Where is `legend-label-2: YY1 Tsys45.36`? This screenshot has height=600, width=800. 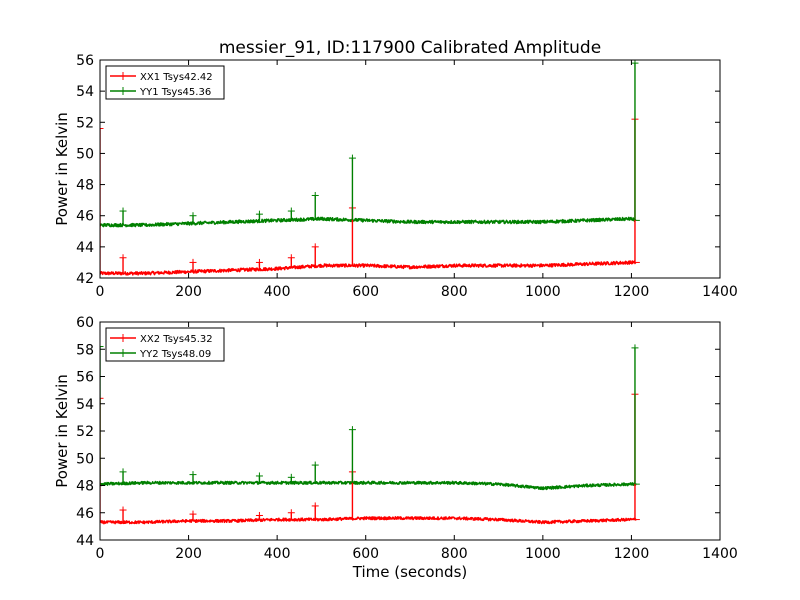 legend-label-2: YY1 Tsys45.36 is located at coordinates (175, 92).